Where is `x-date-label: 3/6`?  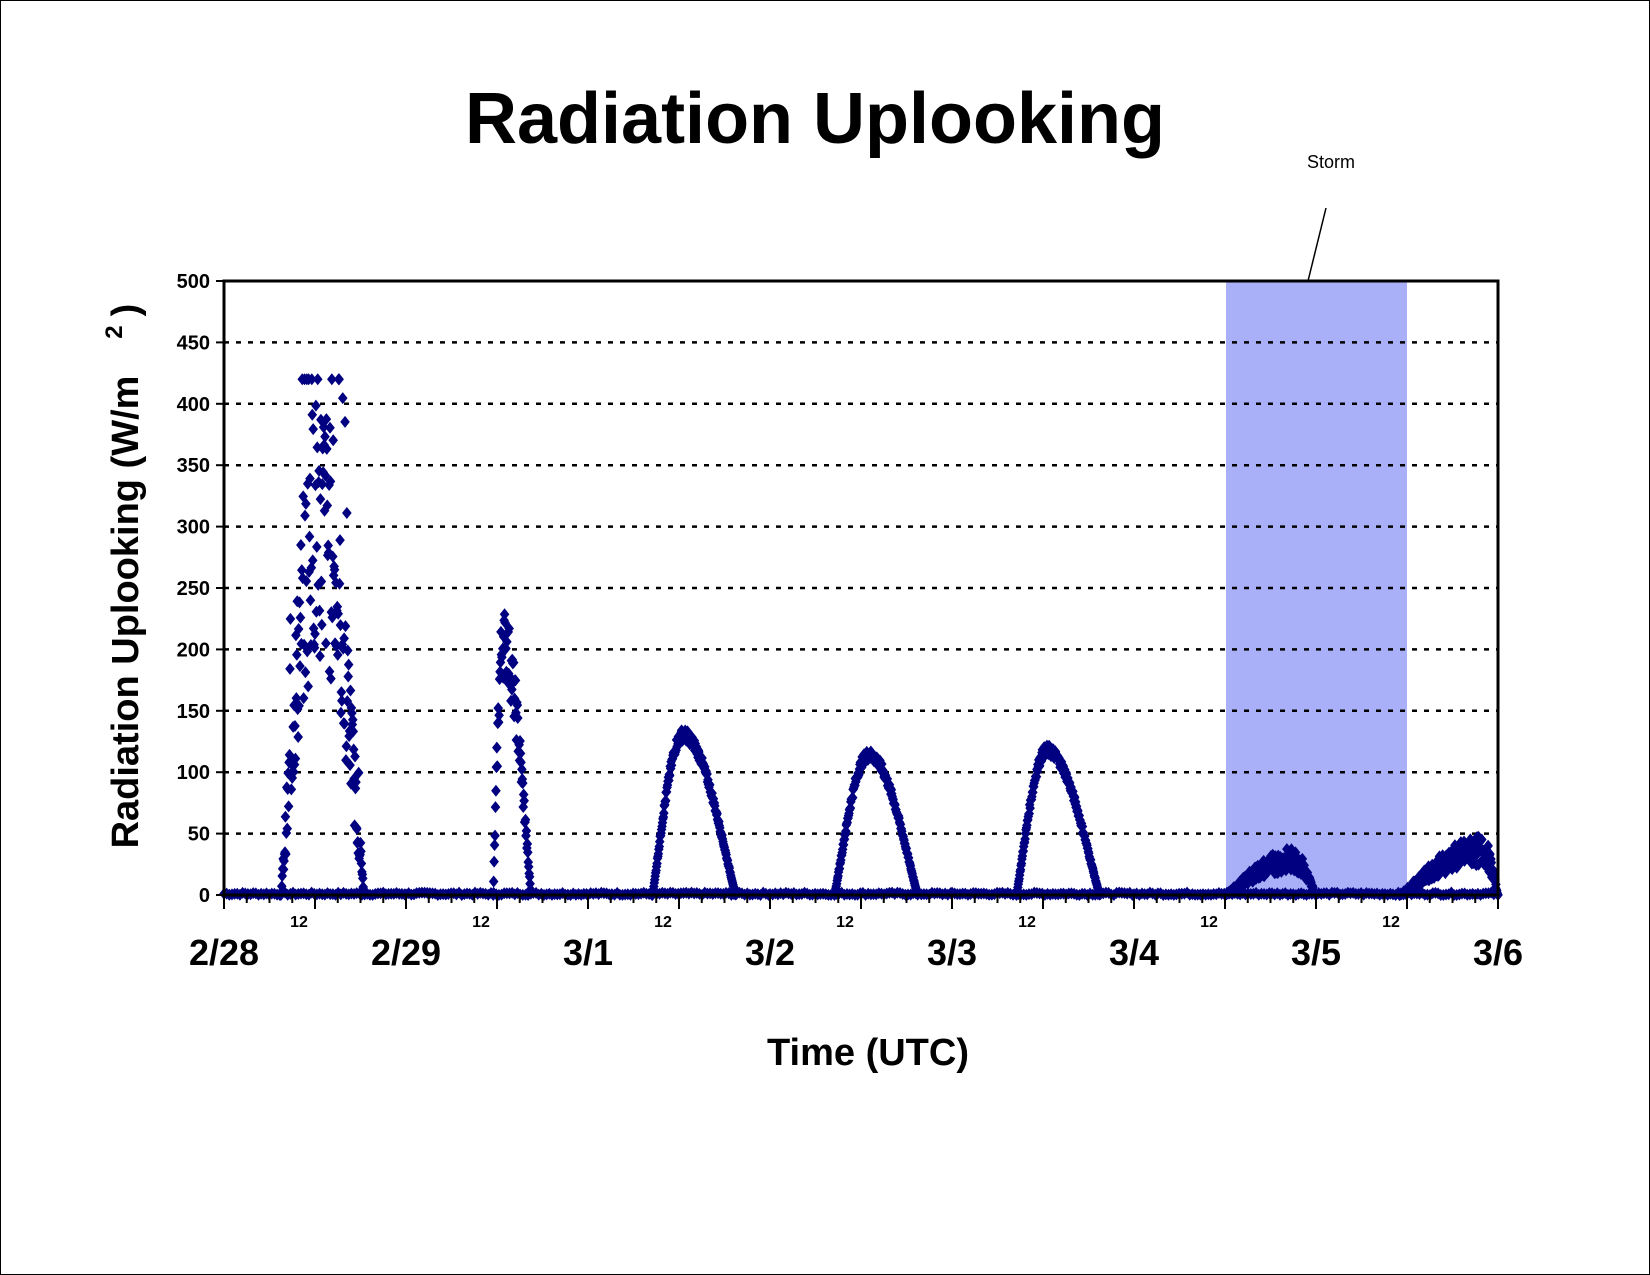 x-date-label: 3/6 is located at coordinates (1498, 952).